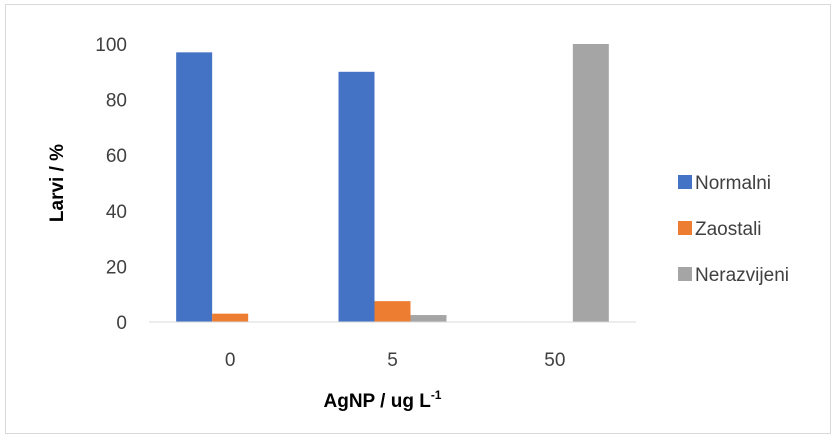  I want to click on legend-swatch-nerazvijeni, so click(685, 274).